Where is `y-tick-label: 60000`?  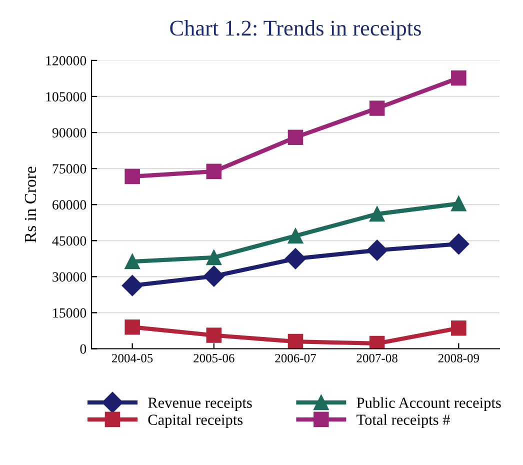 y-tick-label: 60000 is located at coordinates (69, 205).